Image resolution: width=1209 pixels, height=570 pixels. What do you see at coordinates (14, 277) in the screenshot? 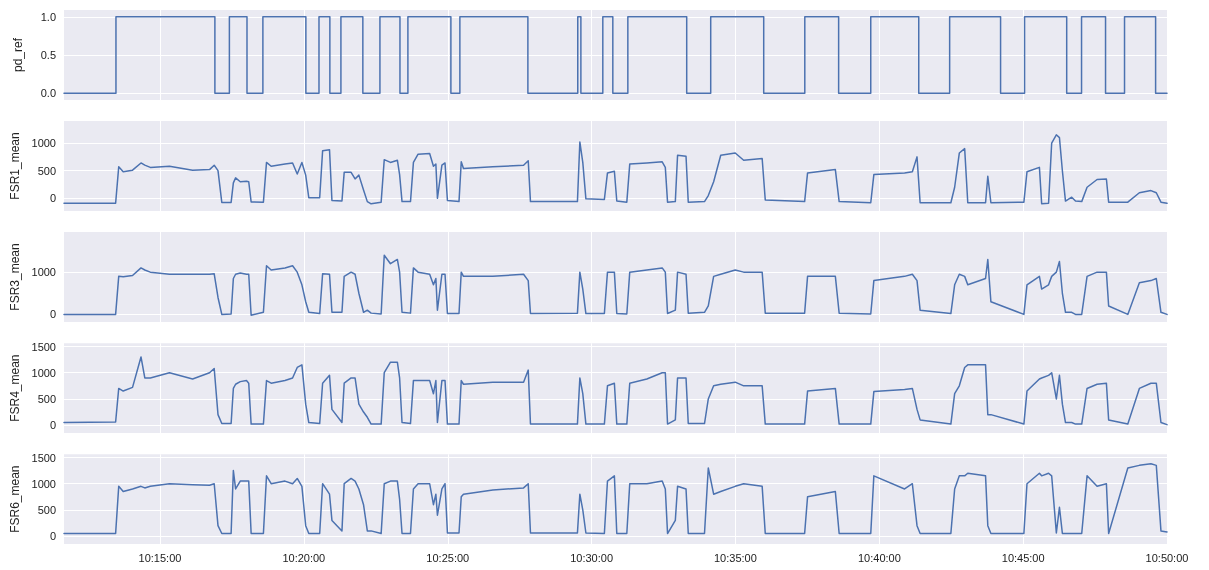
I see `y-axis-title: FSR3_mean` at bounding box center [14, 277].